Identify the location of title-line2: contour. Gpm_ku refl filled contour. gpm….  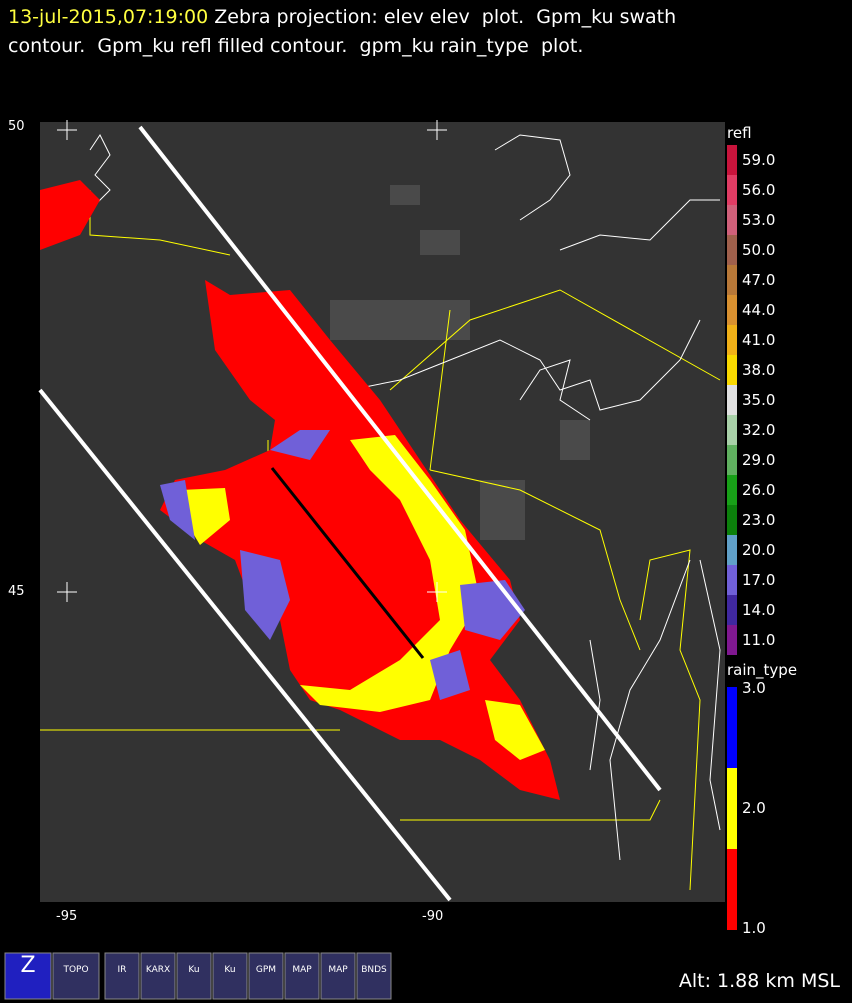
(296, 46).